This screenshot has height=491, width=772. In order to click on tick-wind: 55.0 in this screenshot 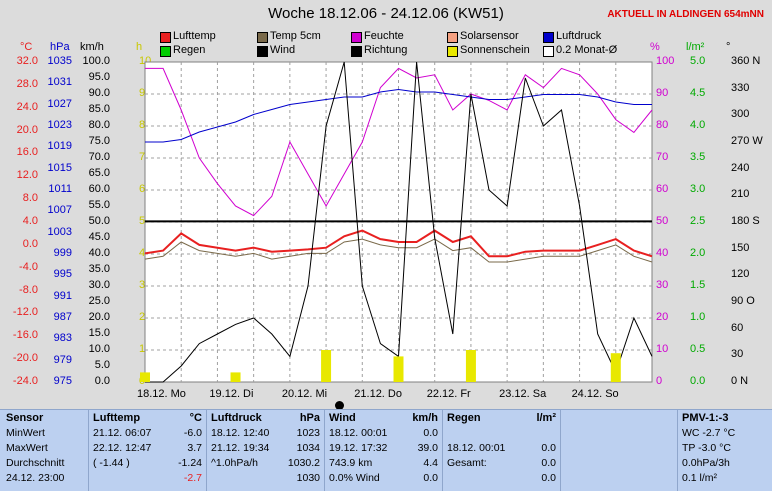, I will do `click(99, 205)`.